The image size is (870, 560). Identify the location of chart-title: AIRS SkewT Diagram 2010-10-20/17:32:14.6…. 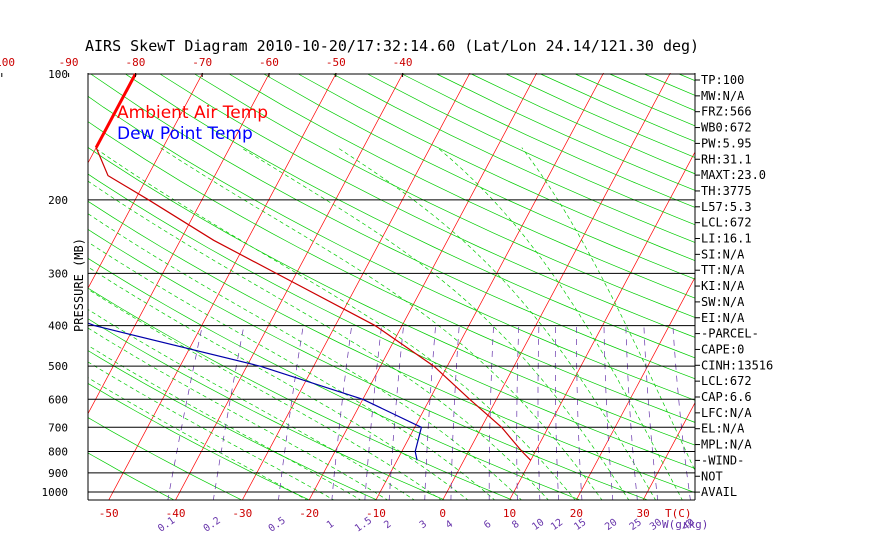
(392, 46).